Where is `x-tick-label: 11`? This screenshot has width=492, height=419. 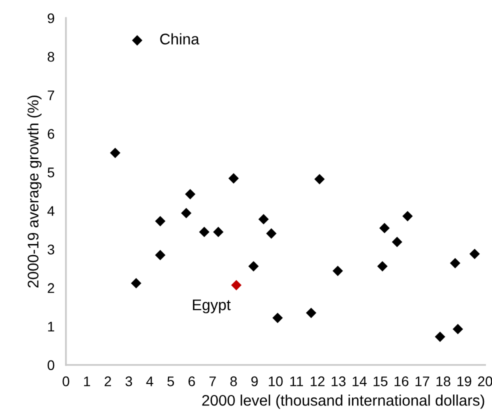 x-tick-label: 11 is located at coordinates (297, 381).